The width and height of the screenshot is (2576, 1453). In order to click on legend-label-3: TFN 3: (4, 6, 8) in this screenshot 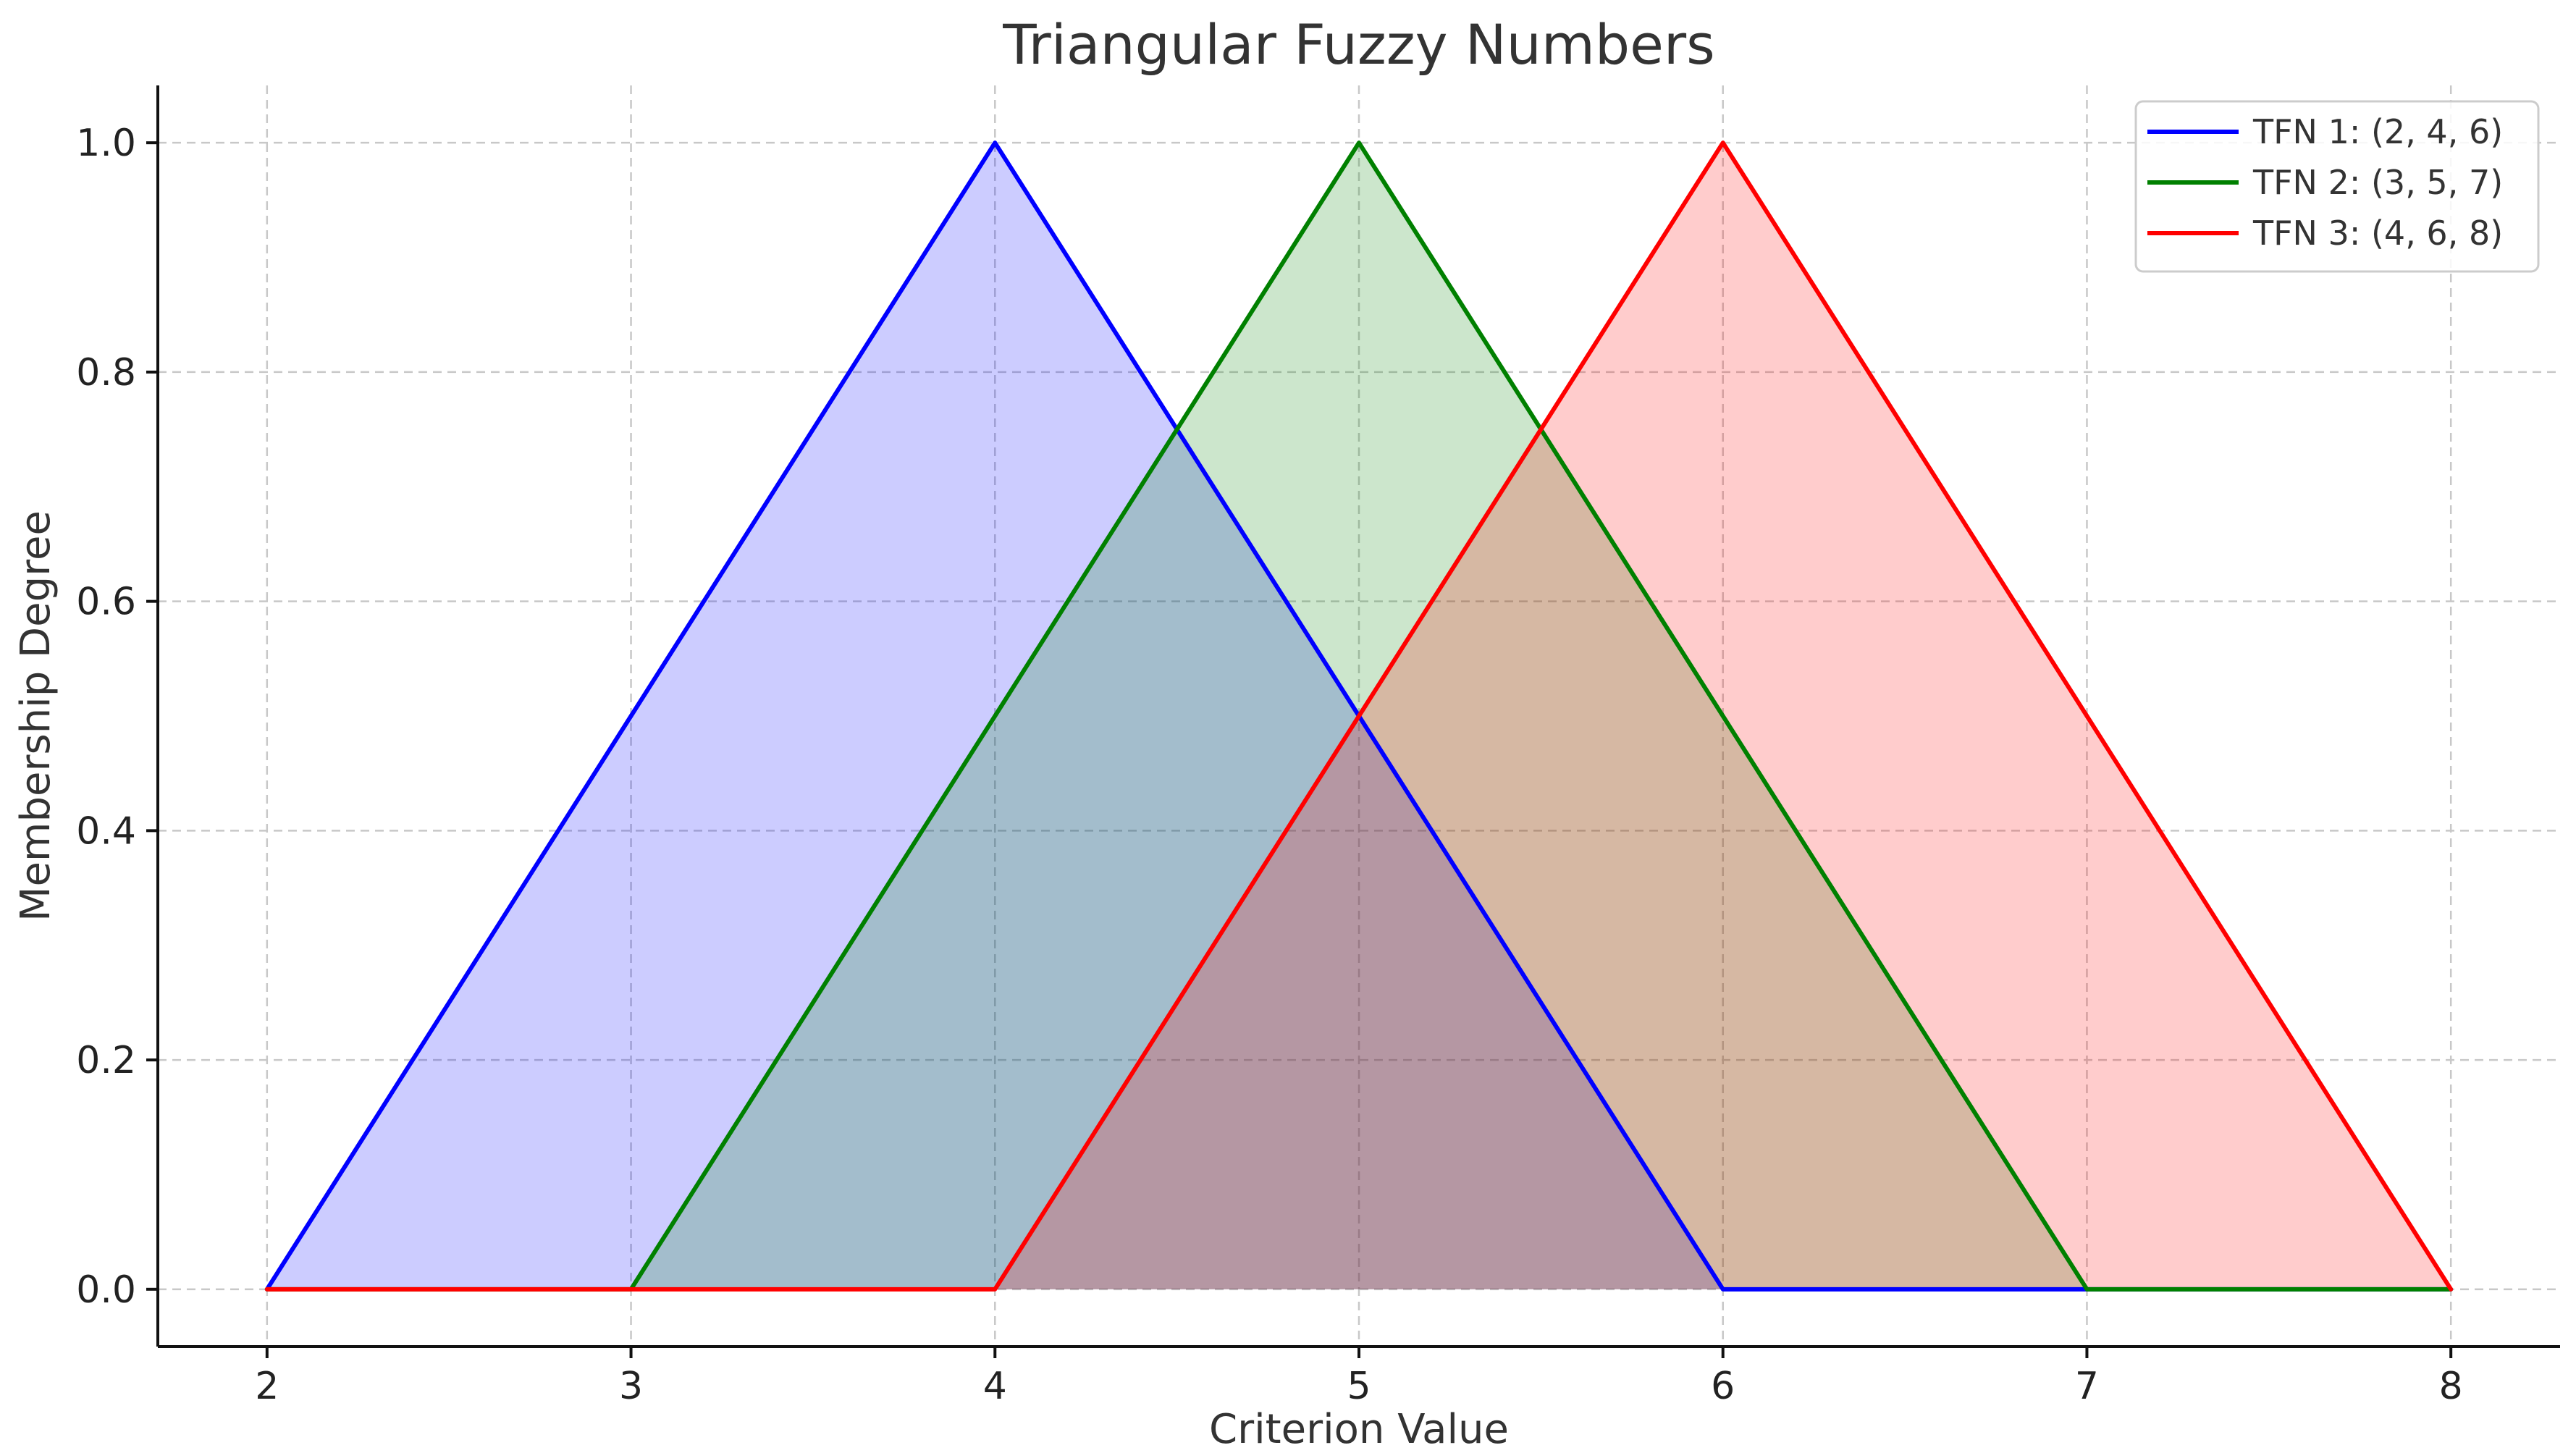, I will do `click(2377, 233)`.